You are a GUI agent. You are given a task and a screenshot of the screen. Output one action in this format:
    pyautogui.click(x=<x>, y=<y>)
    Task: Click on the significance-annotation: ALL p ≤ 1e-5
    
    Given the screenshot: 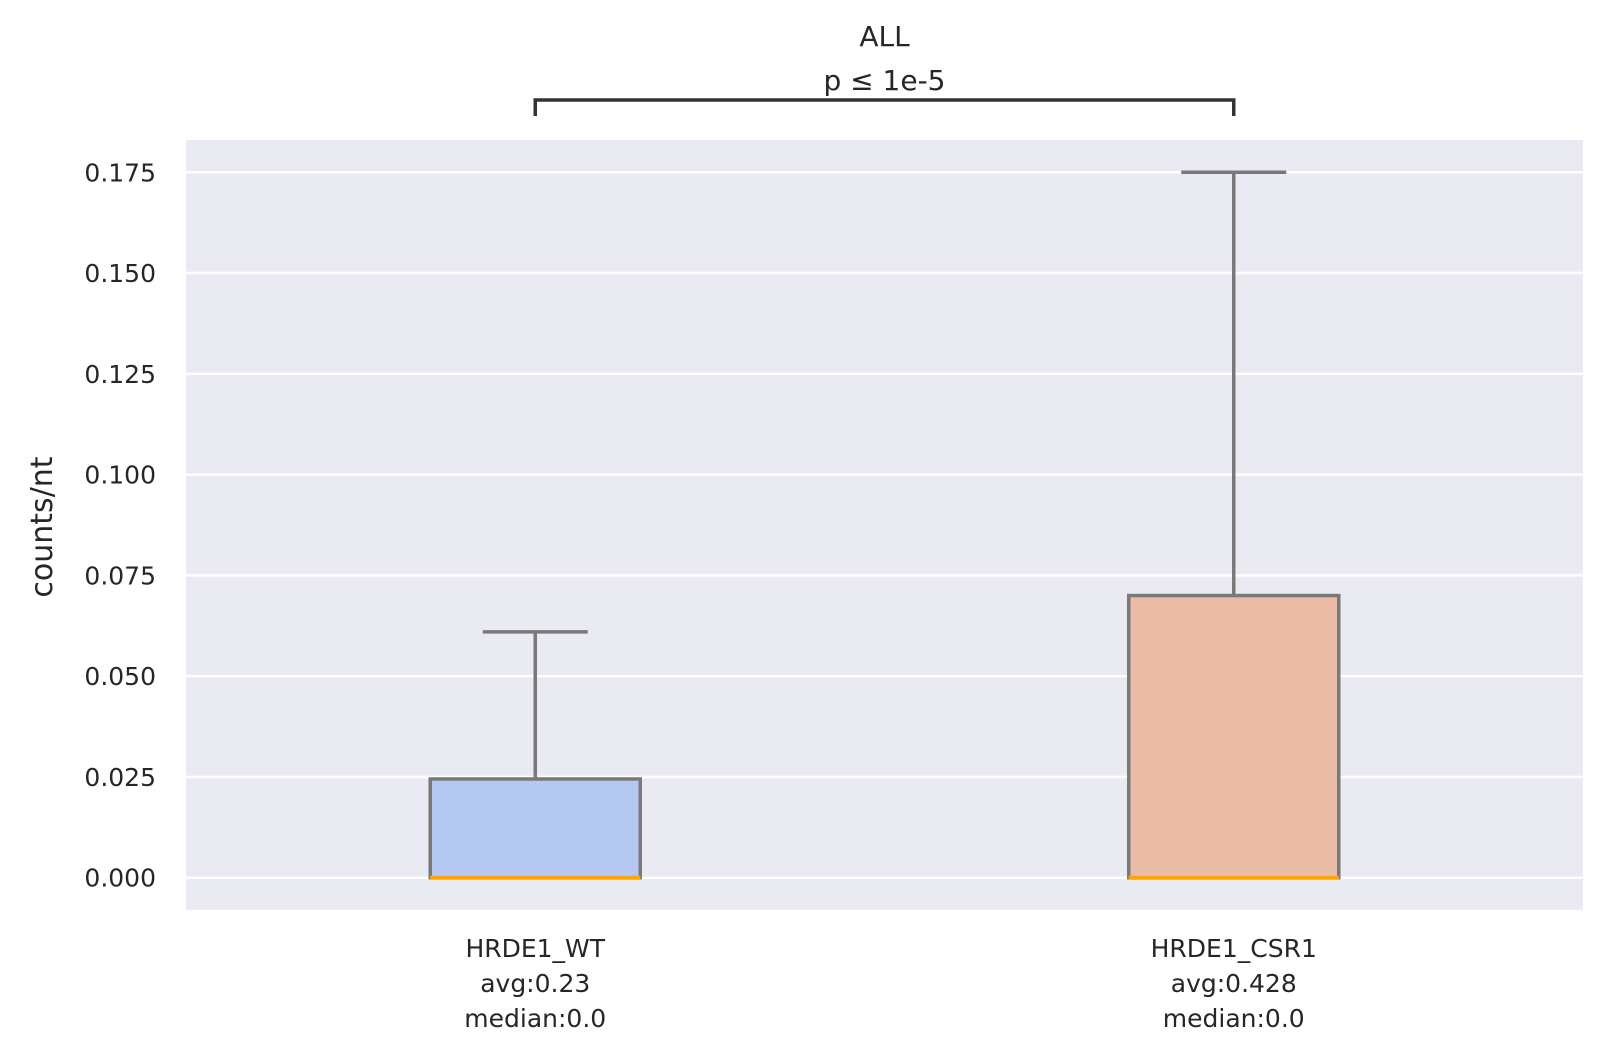 What is the action you would take?
    pyautogui.click(x=884, y=68)
    